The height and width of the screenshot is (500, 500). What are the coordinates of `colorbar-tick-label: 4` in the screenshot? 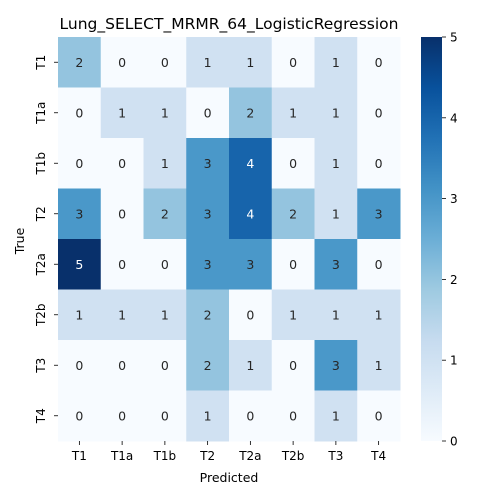 It's located at (454, 118).